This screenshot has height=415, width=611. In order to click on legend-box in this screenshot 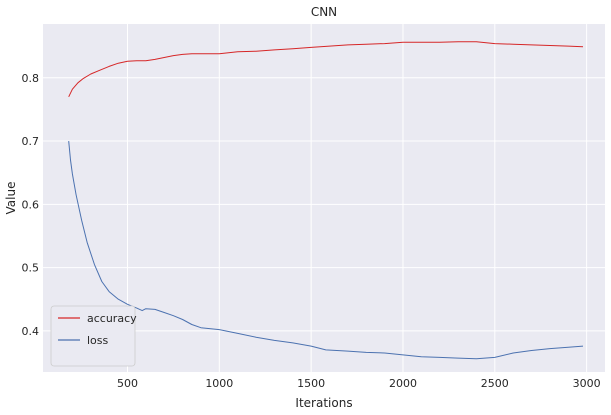, I will do `click(93, 336)`.